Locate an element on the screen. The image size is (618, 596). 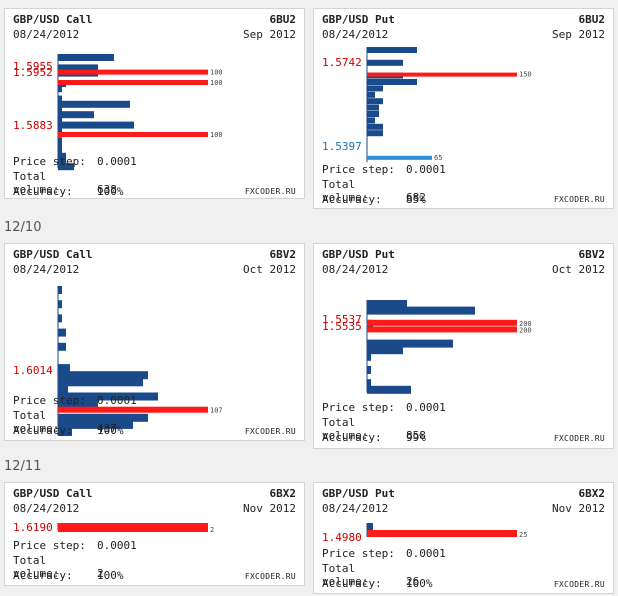
total-volume-value: 437 is located at coordinates (107, 428).